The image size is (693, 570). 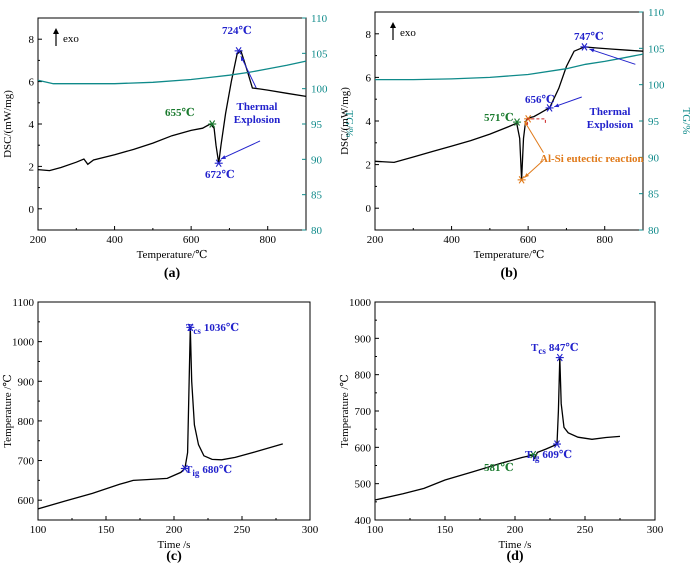 What do you see at coordinates (174, 556) in the screenshot?
I see `panel-label: (c)` at bounding box center [174, 556].